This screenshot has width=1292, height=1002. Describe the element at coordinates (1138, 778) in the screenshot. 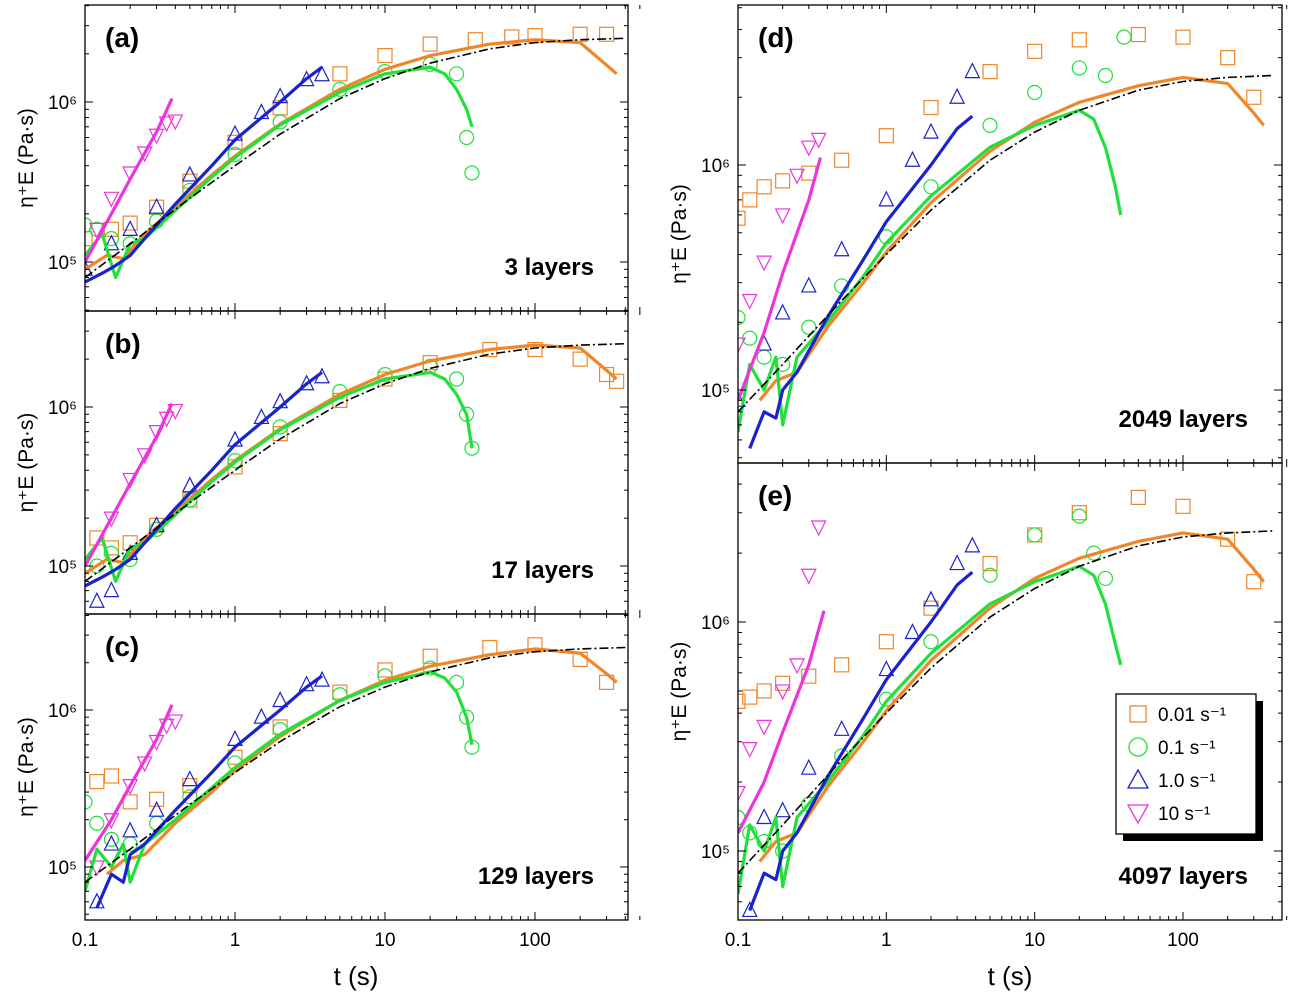

I see `legend-triangle-up-icon` at that location.